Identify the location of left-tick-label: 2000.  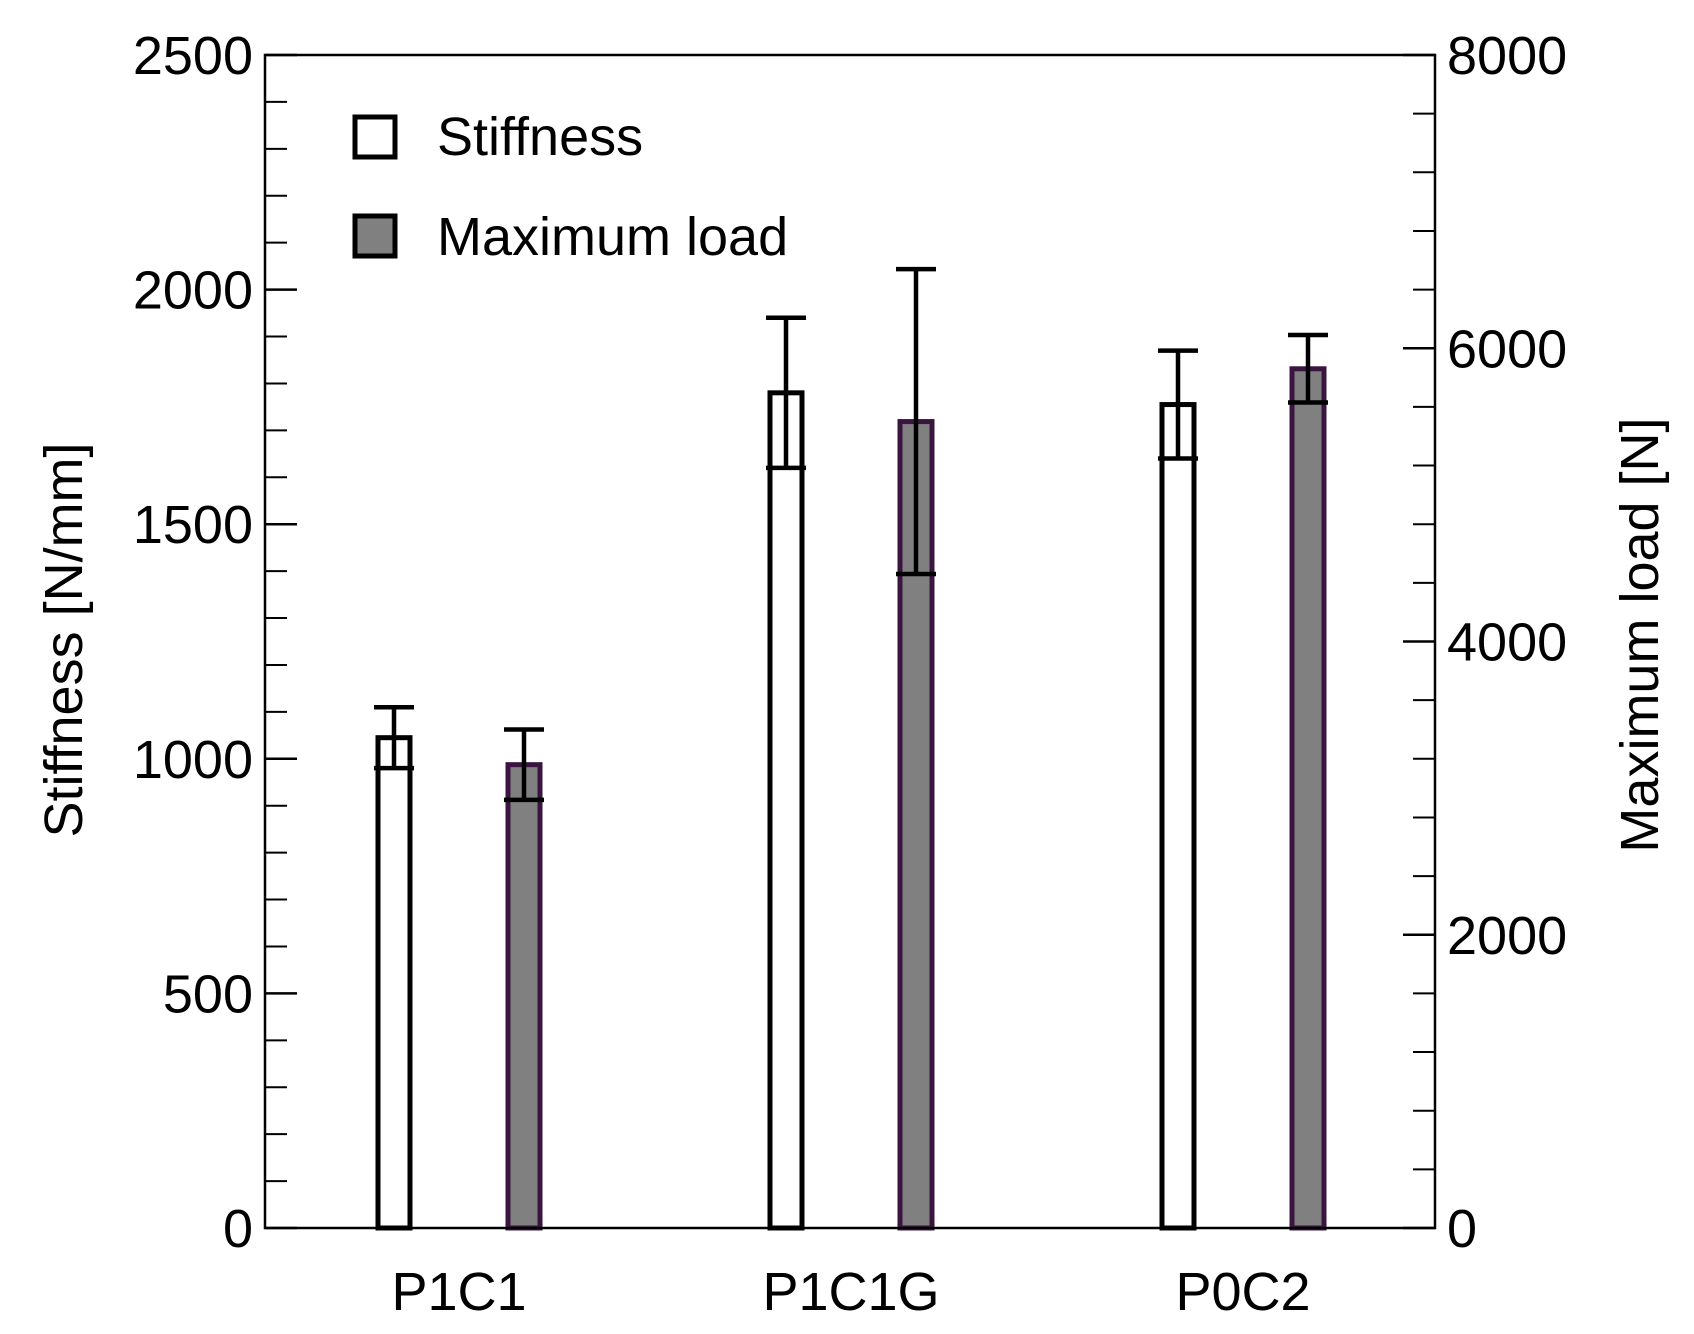
(193, 291).